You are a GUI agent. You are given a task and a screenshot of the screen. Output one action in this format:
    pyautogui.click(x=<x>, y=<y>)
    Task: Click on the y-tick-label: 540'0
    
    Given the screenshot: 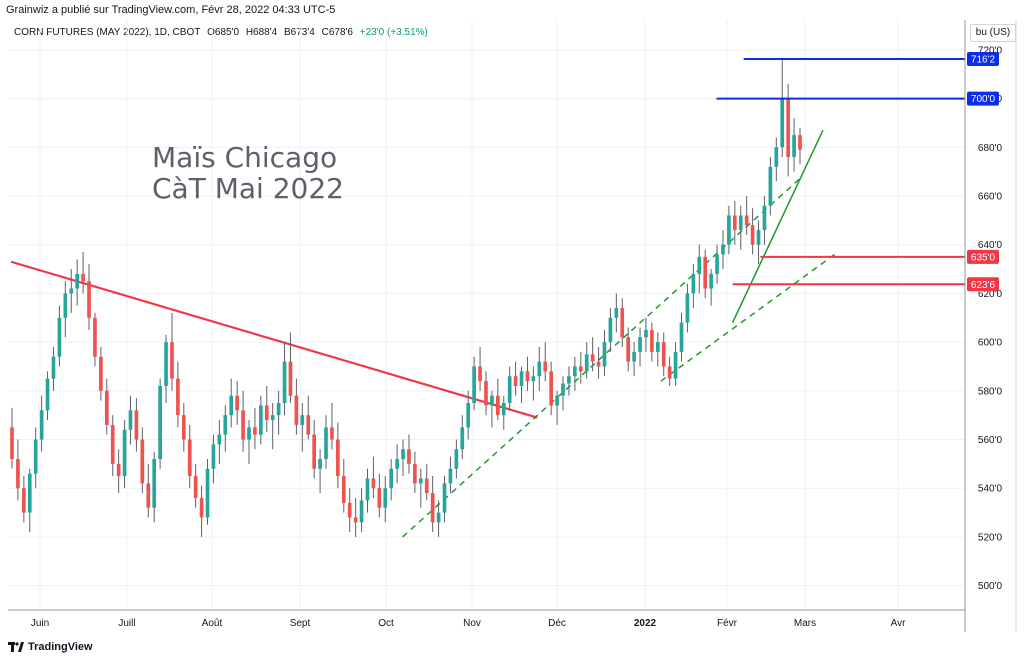 What is the action you would take?
    pyautogui.click(x=990, y=489)
    